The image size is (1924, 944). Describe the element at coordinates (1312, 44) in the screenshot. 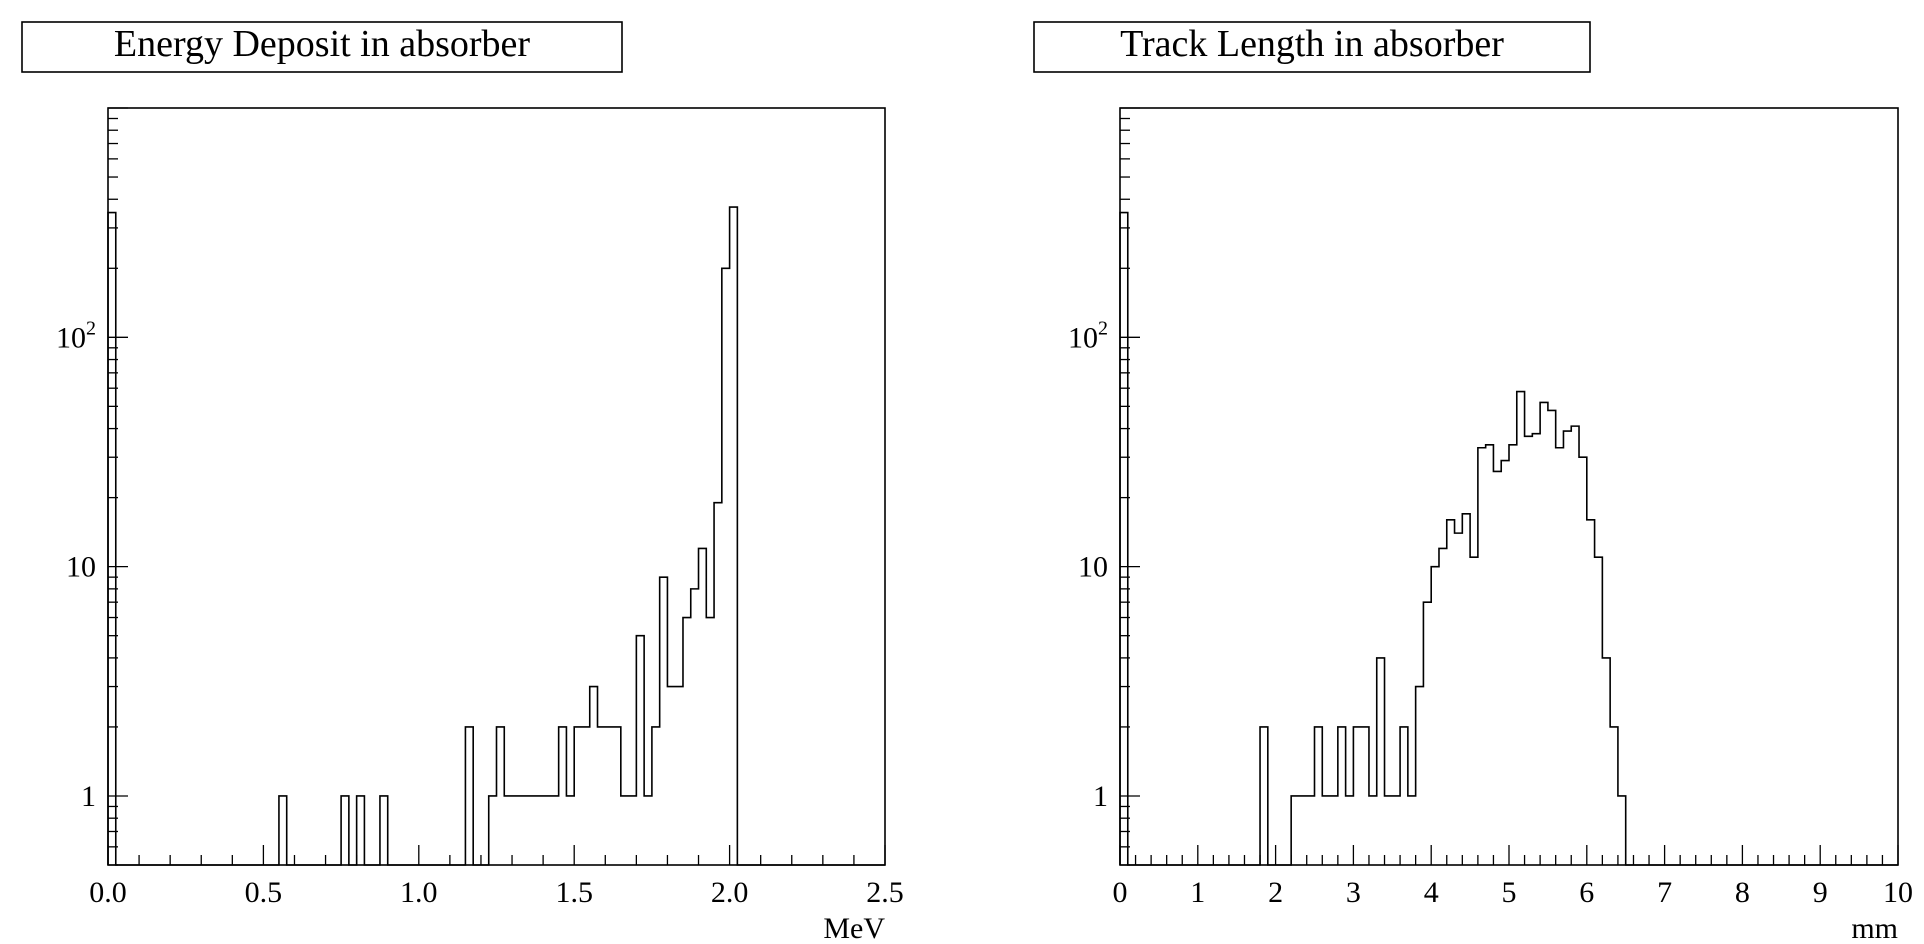

I see `chart-2-title: Track Length in absorber` at that location.